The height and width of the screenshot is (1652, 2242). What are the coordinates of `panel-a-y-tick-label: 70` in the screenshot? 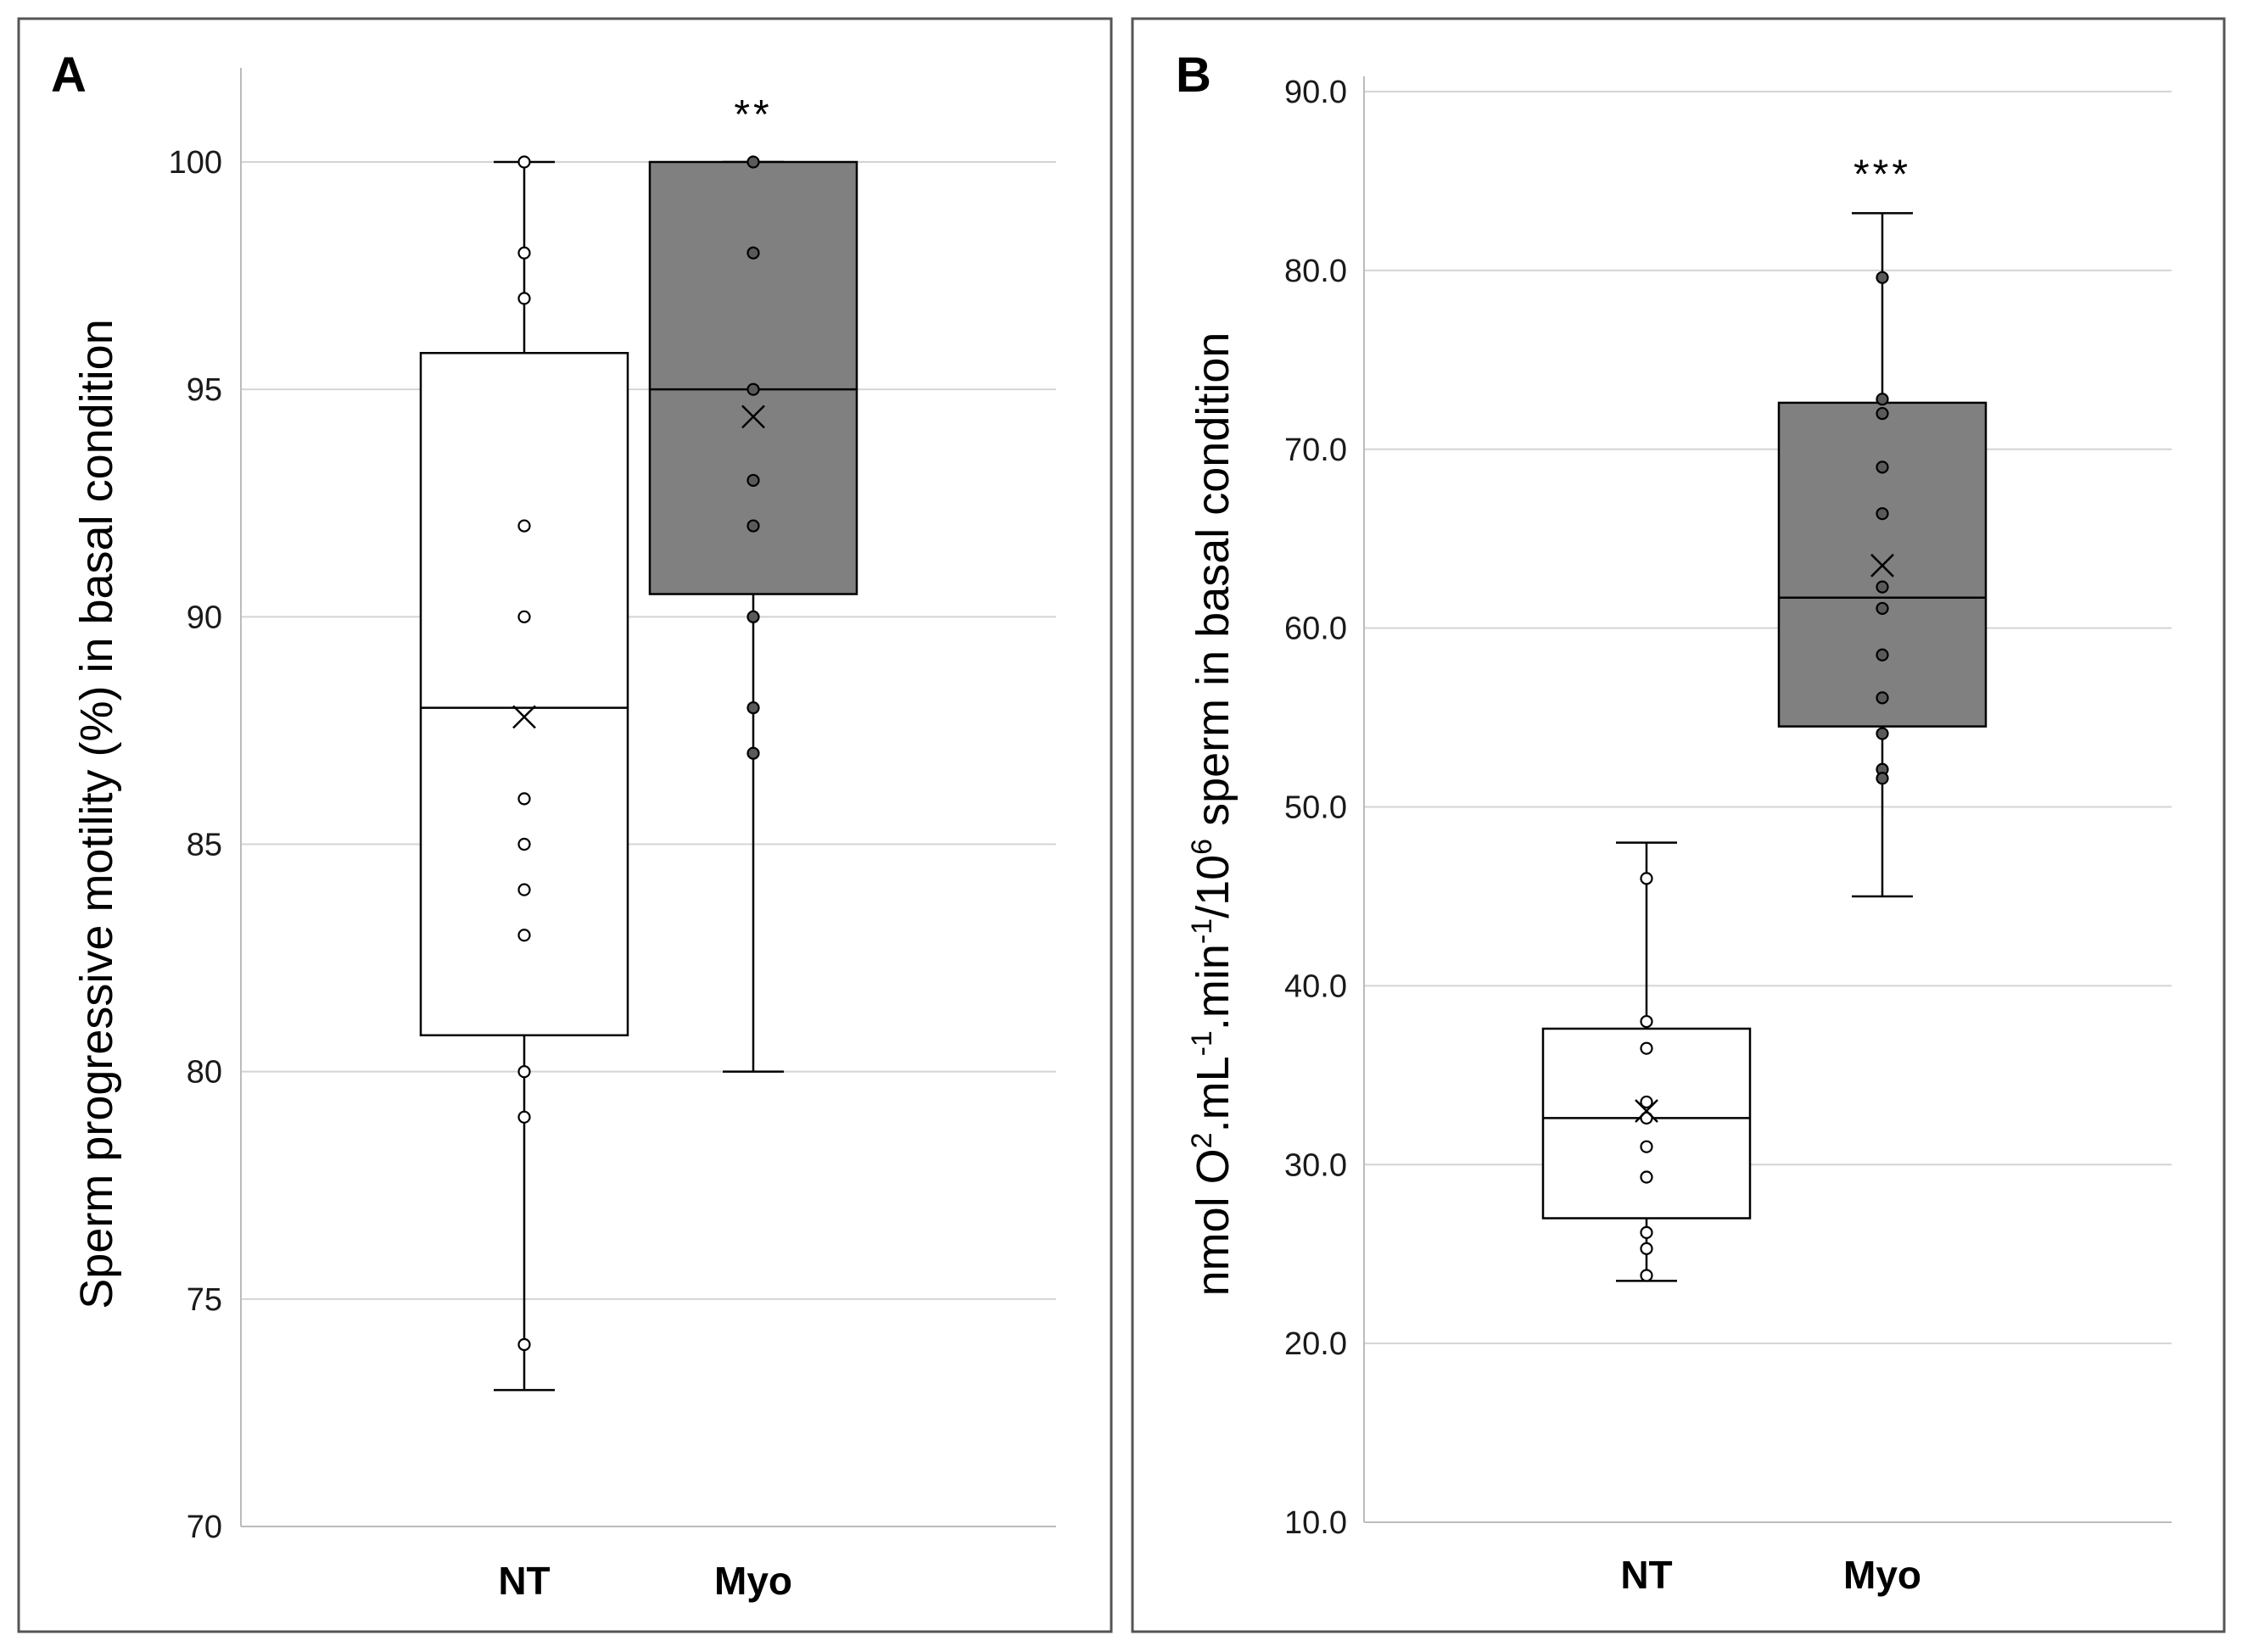 It's located at (204, 1528).